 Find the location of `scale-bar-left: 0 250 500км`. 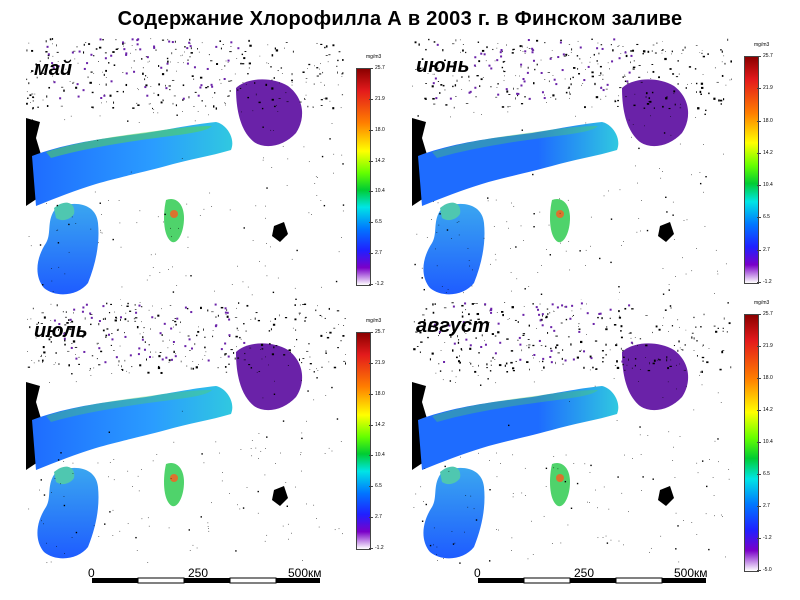

scale-bar-left: 0 250 500км is located at coordinates (205, 581).